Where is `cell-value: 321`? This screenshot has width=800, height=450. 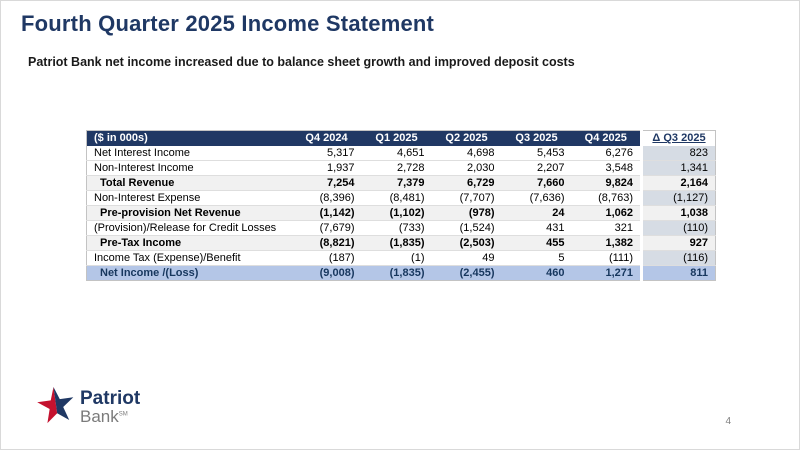 cell-value: 321 is located at coordinates (606, 228).